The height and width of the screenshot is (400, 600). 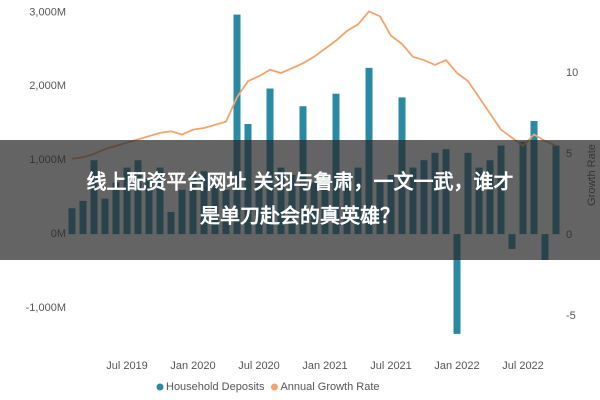 I want to click on x-tick-label: Jan 2021, so click(x=324, y=366).